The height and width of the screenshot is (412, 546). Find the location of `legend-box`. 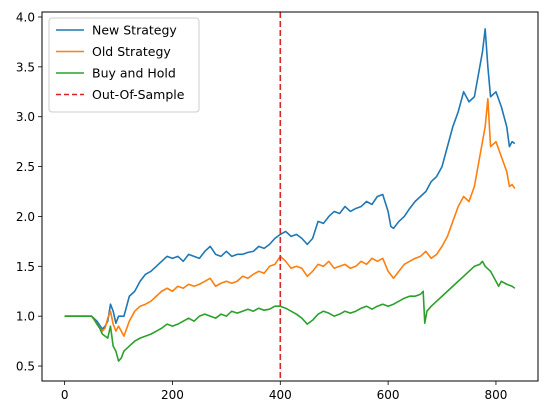

legend-box is located at coordinates (124, 65).